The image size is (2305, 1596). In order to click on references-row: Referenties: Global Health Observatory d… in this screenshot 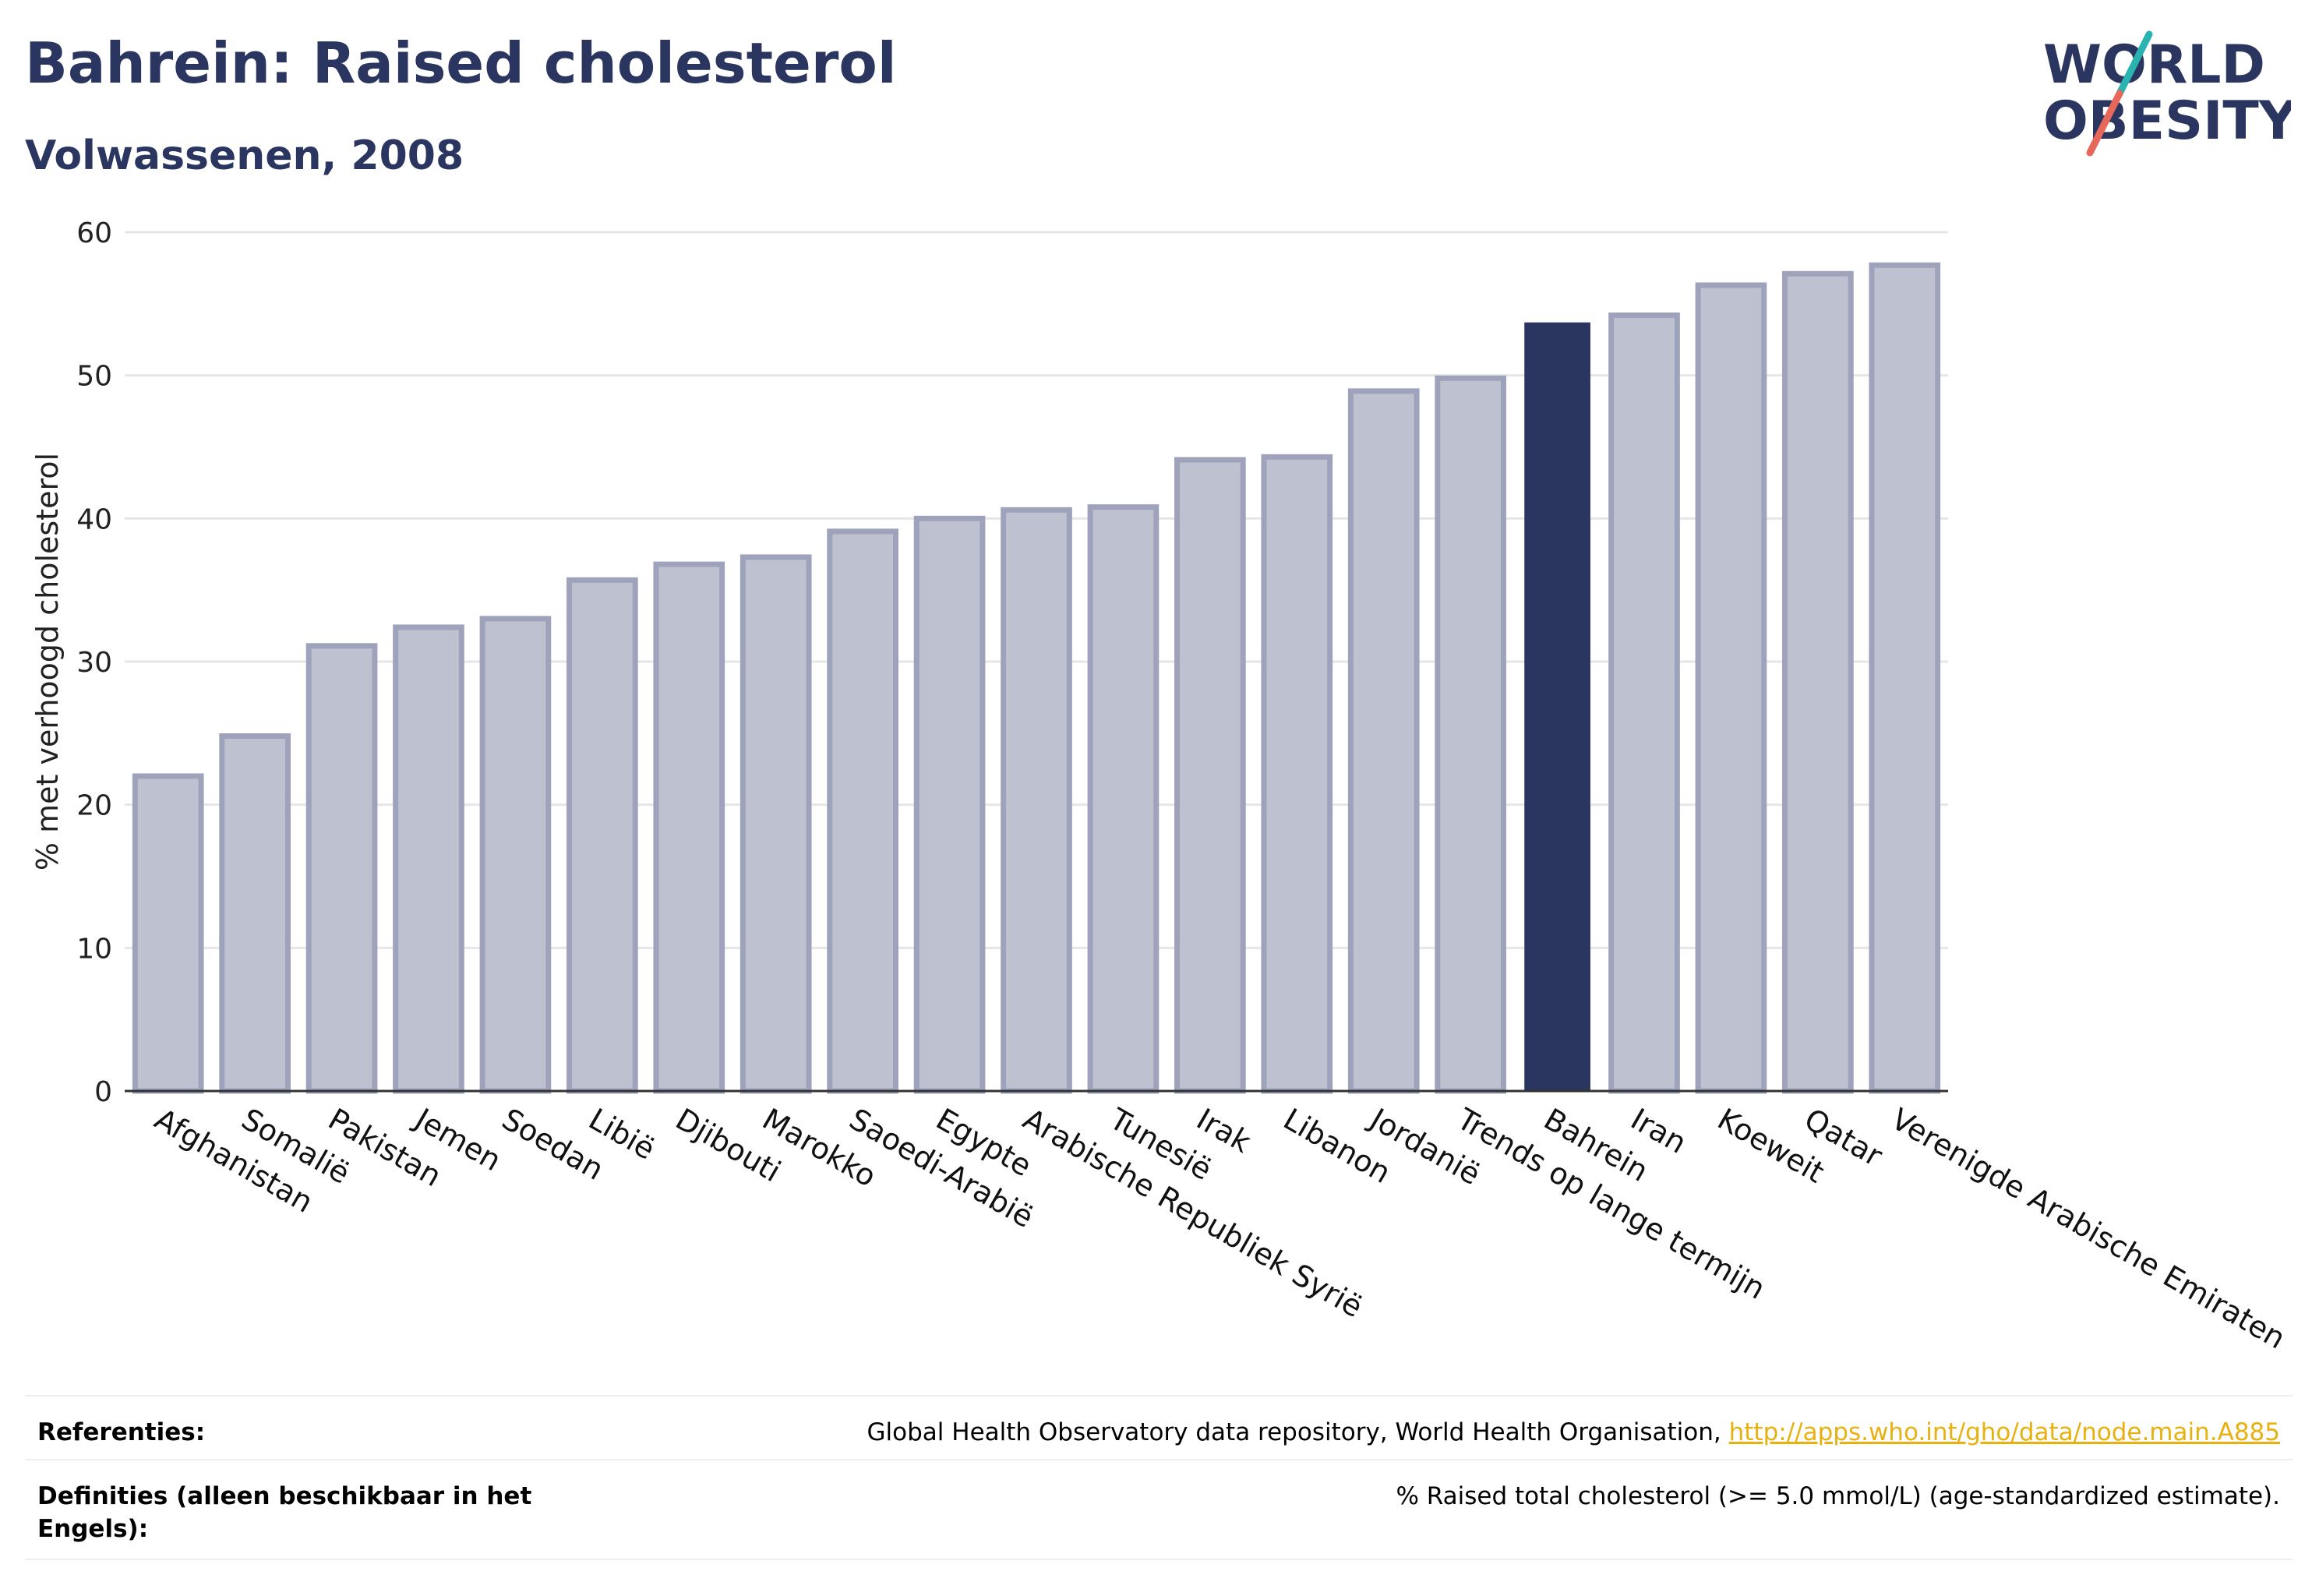, I will do `click(1159, 1428)`.